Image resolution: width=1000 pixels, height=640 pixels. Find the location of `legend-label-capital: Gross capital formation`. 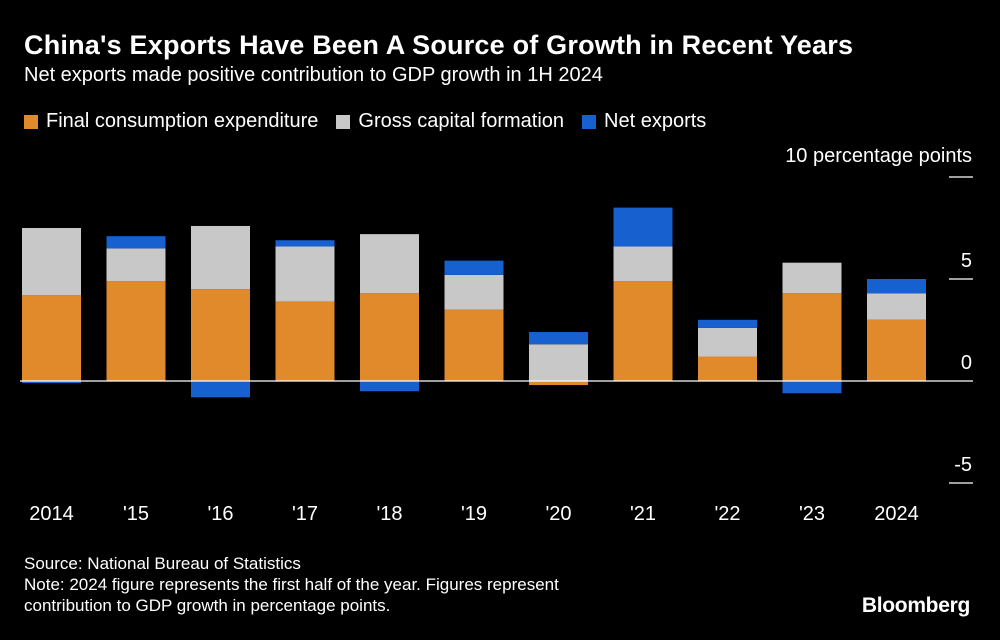

legend-label-capital: Gross capital formation is located at coordinates (461, 121).